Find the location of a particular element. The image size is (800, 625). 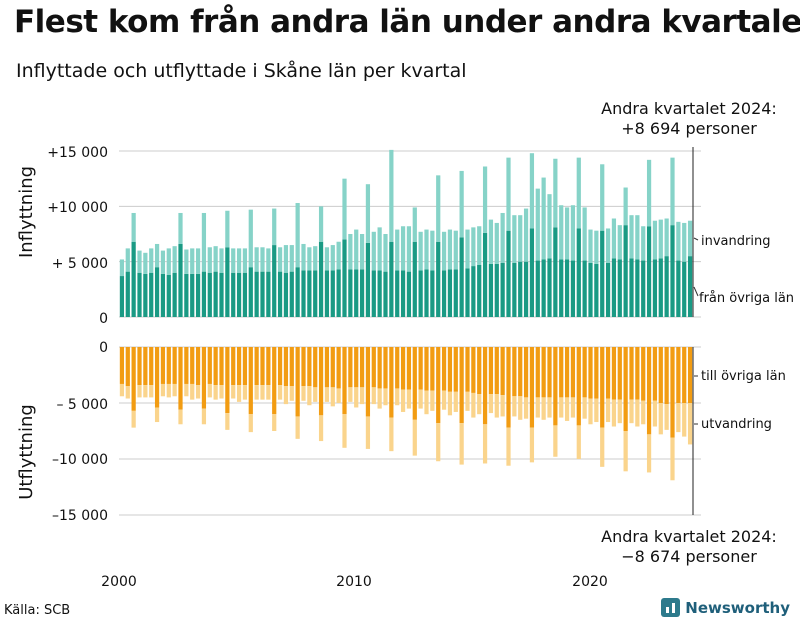

annotation-top-line1: Andra kvartalet 2024: is located at coordinates (689, 108).